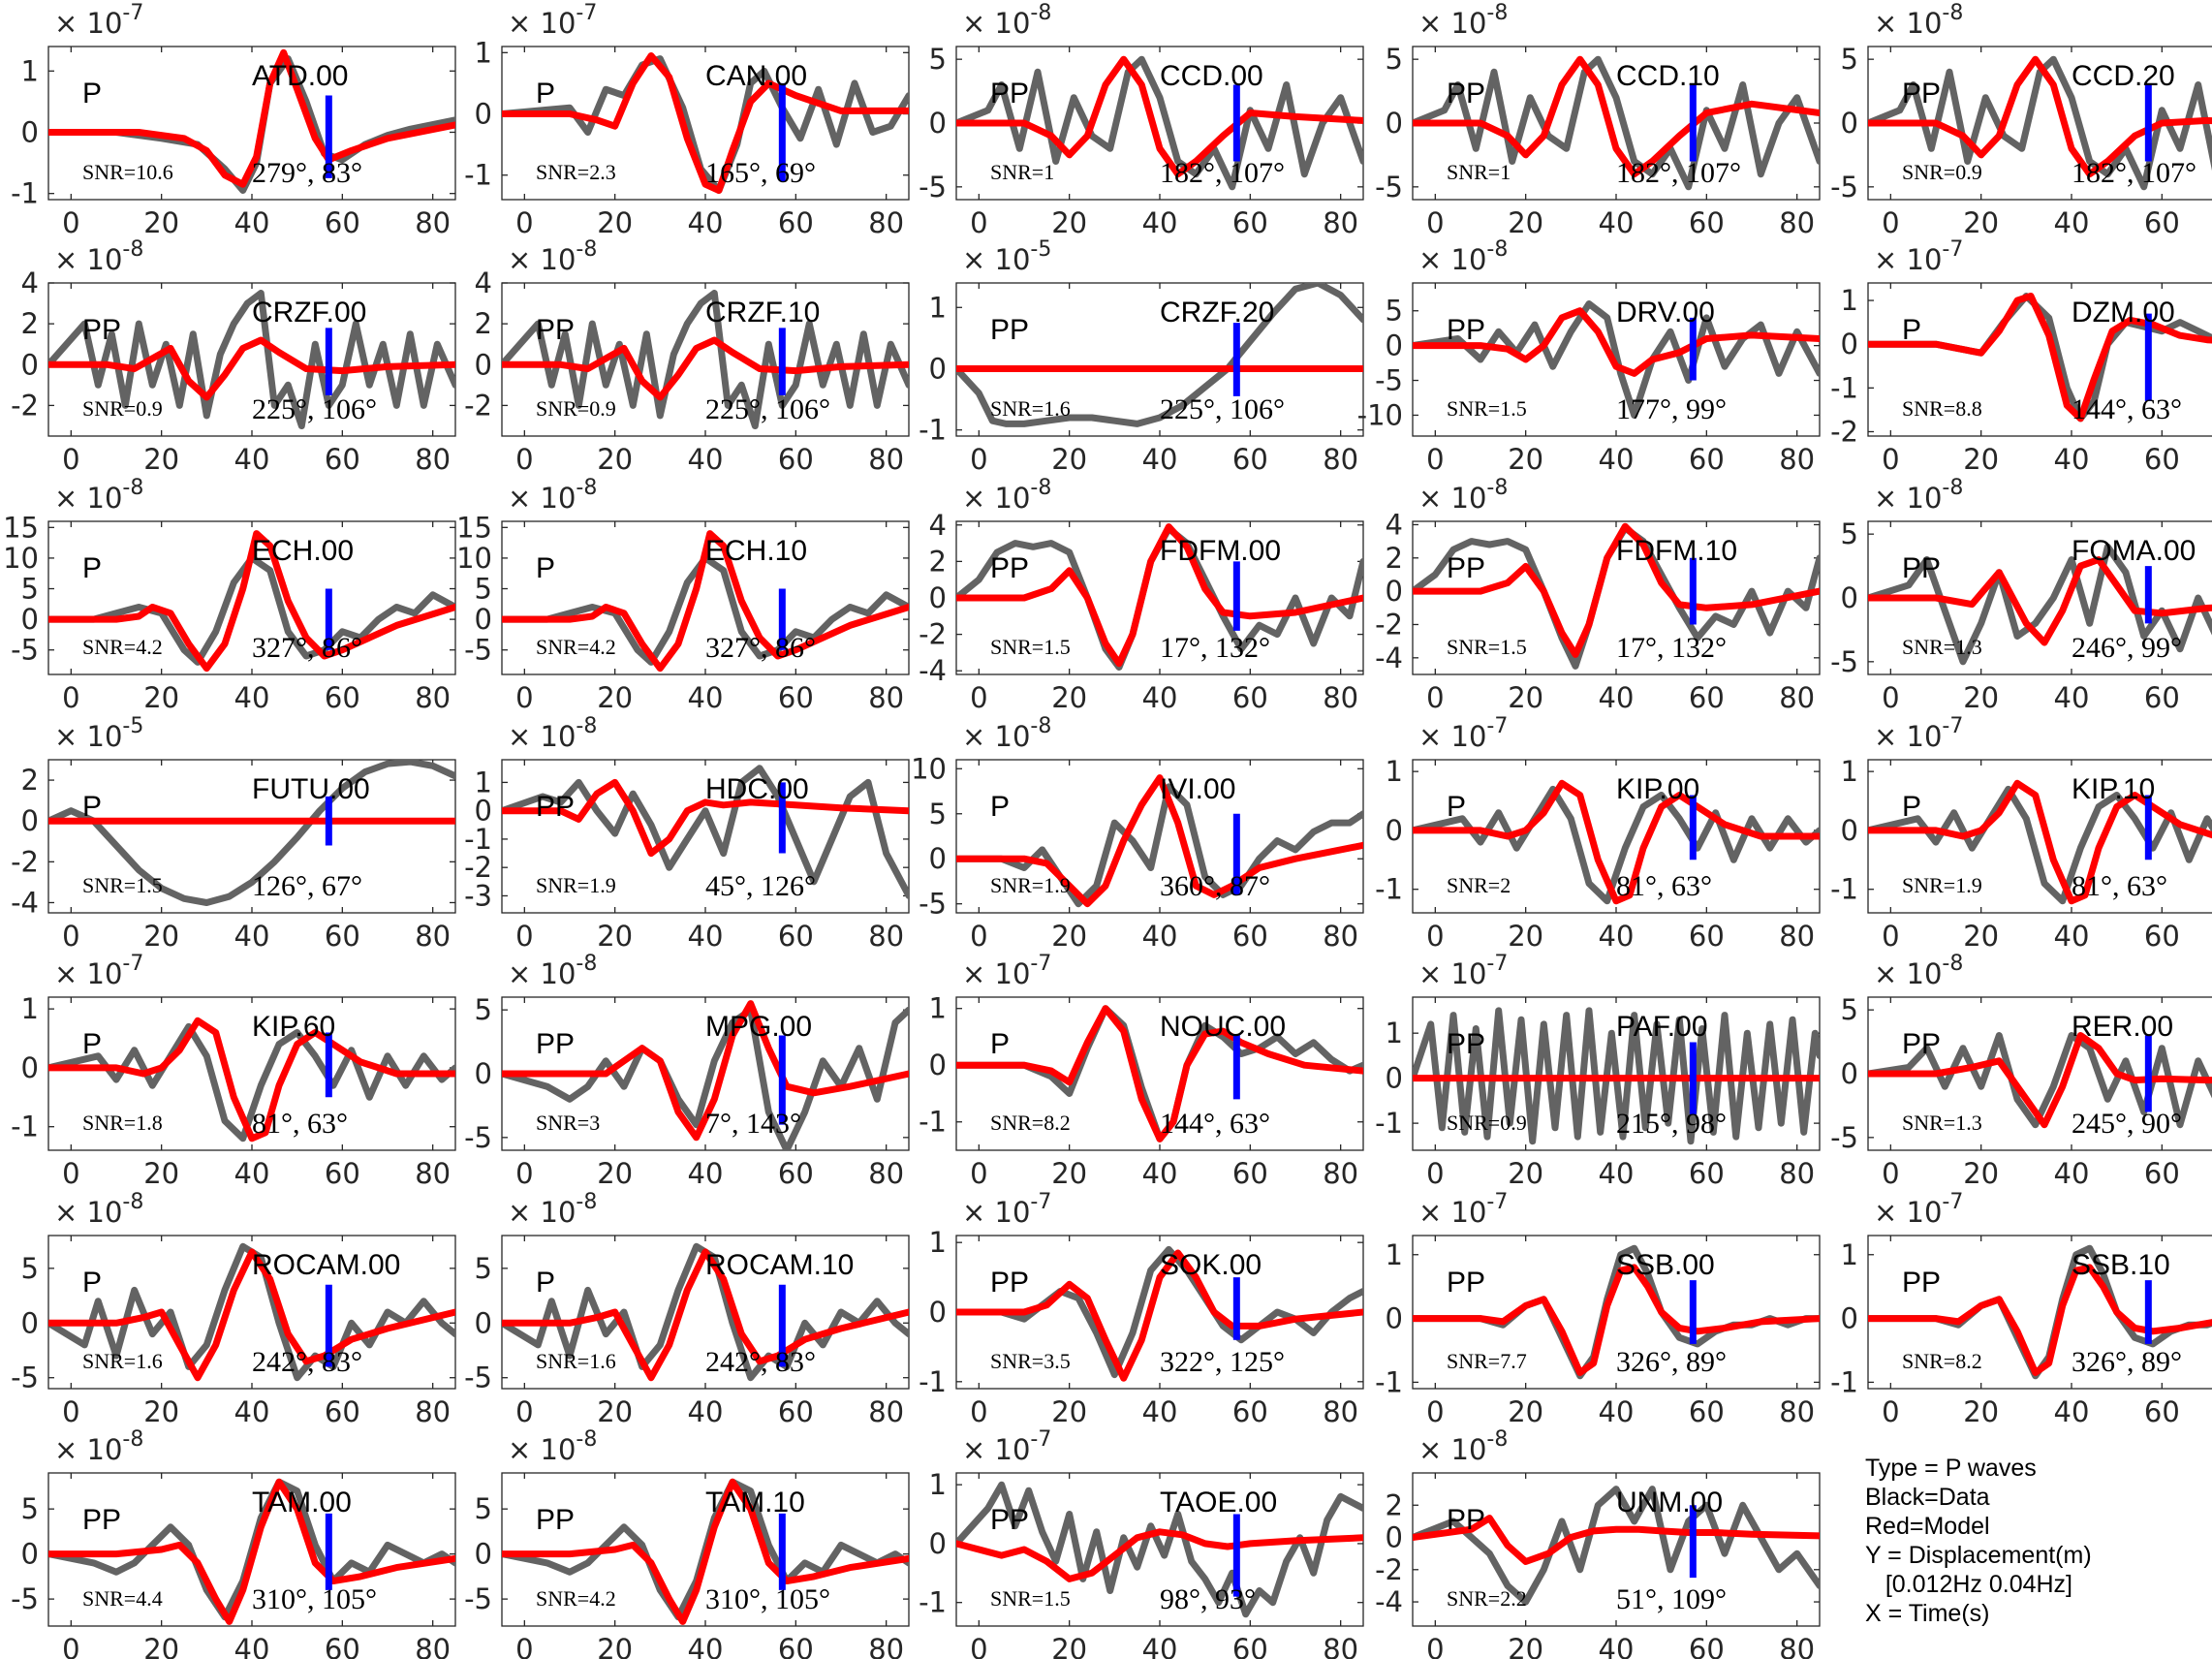 This screenshot has height=1659, width=2212. What do you see at coordinates (1942, 1361) in the screenshot?
I see `snr-label: SNR=8.2` at bounding box center [1942, 1361].